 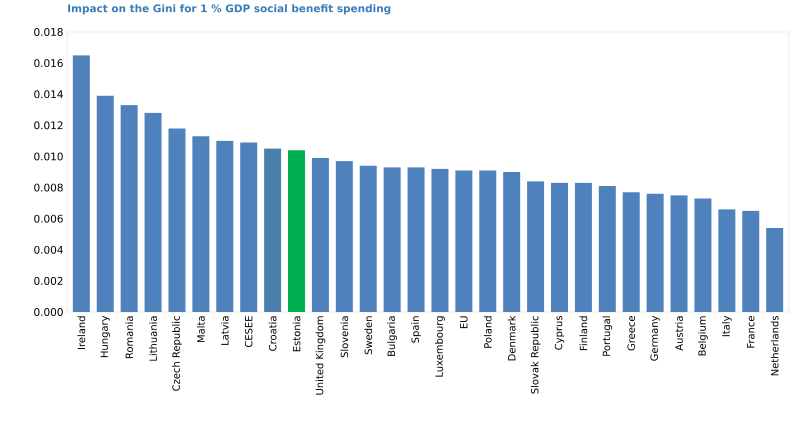 I want to click on x-tick-label: Denmark, so click(x=512, y=338).